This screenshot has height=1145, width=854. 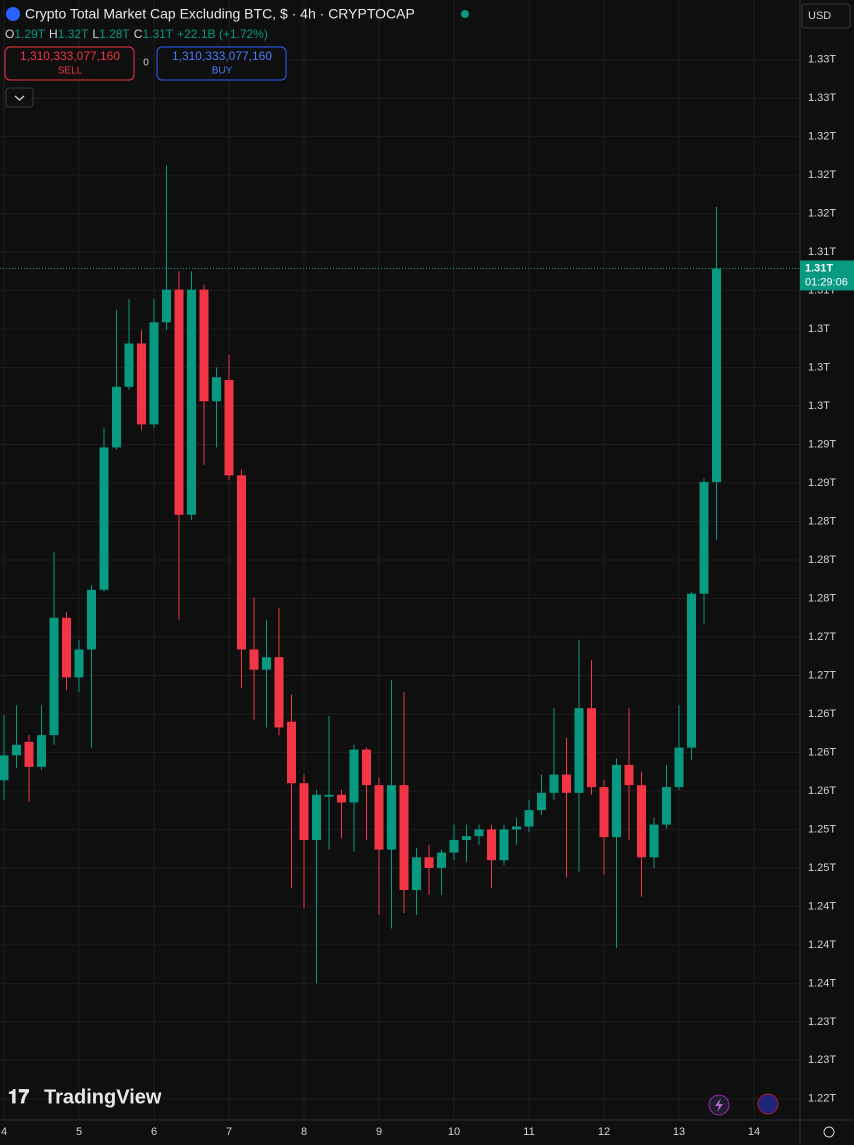 What do you see at coordinates (103, 1097) in the screenshot?
I see `logo-text: TradingView` at bounding box center [103, 1097].